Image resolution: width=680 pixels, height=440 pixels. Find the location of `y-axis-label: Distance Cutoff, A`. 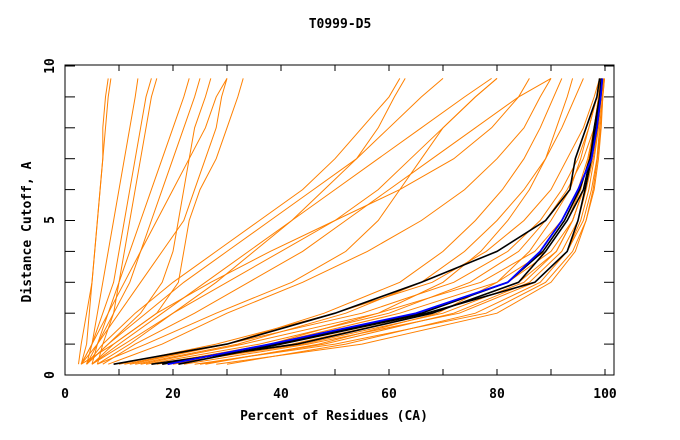

y-axis-label: Distance Cutoff, A is located at coordinates (27, 231).